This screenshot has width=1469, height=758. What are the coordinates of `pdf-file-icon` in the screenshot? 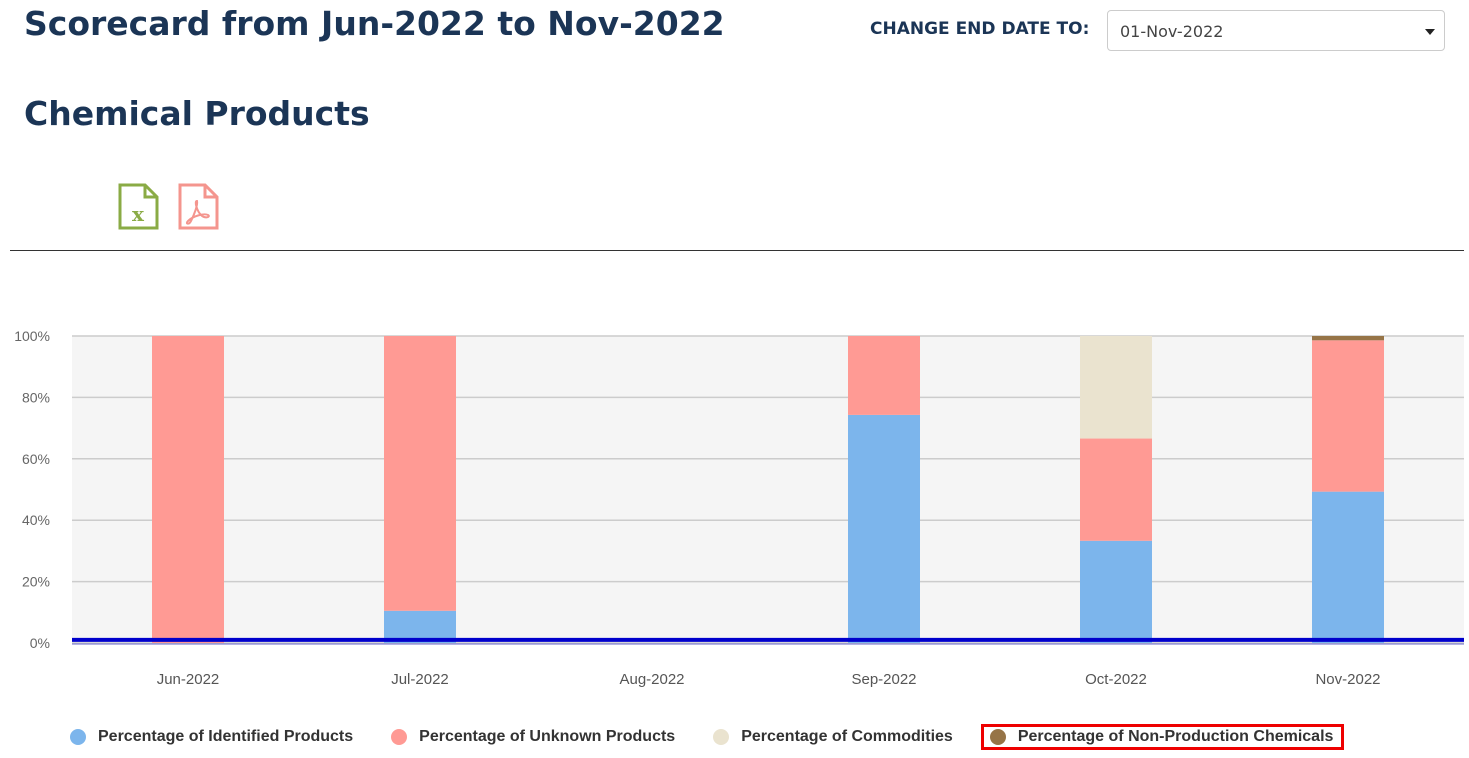 It's located at (199, 207).